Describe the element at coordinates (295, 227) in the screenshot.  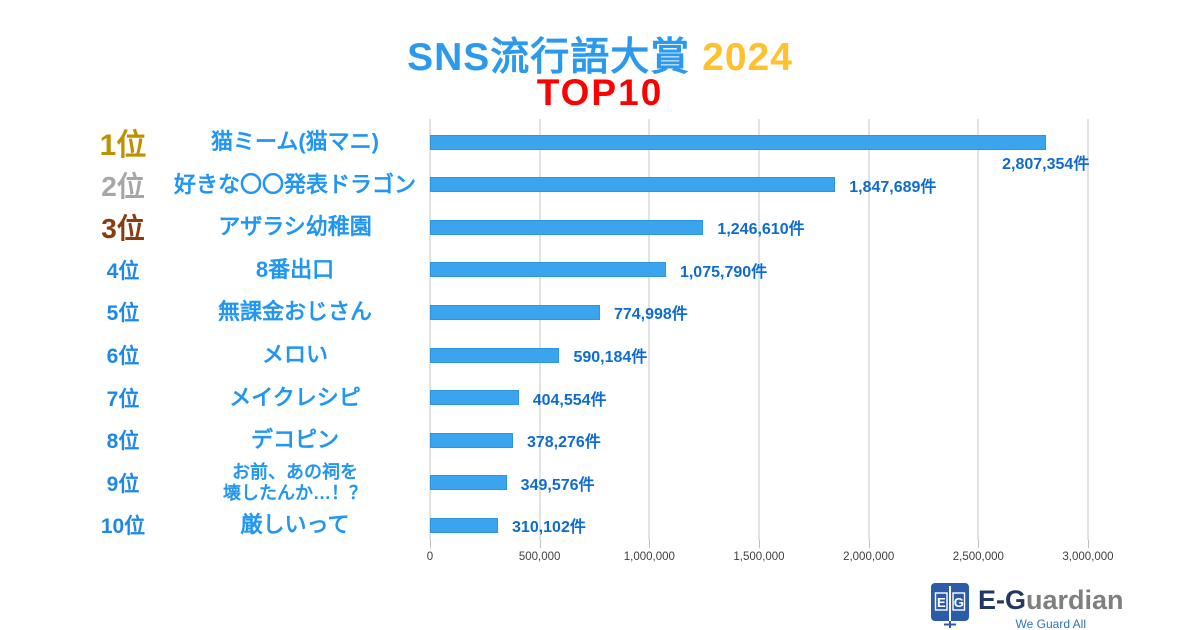
I see `item-name: アザラシ幼稚園` at that location.